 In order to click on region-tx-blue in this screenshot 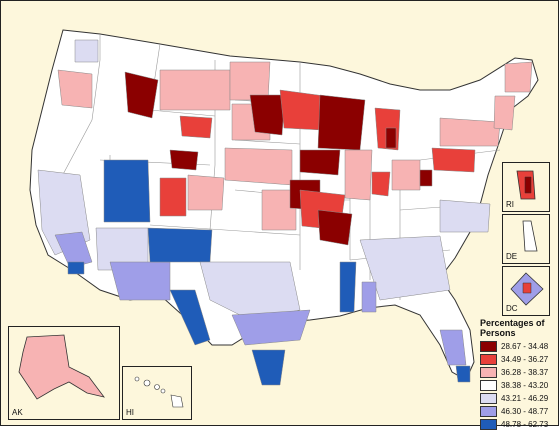, I will do `click(271, 327)`.